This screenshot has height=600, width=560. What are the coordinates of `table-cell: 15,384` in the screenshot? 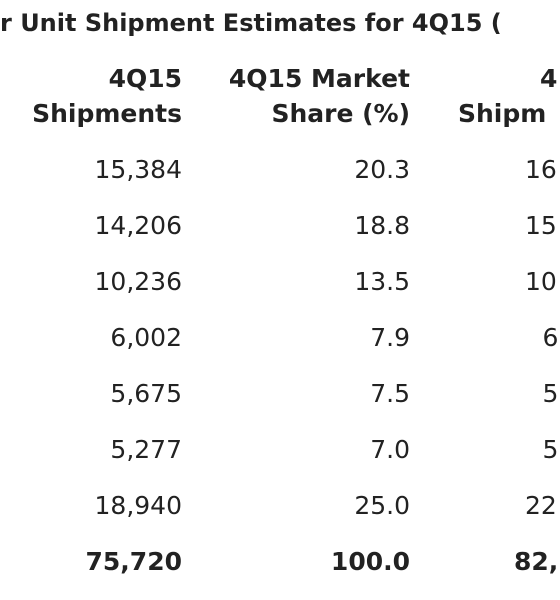 It's located at (138, 169).